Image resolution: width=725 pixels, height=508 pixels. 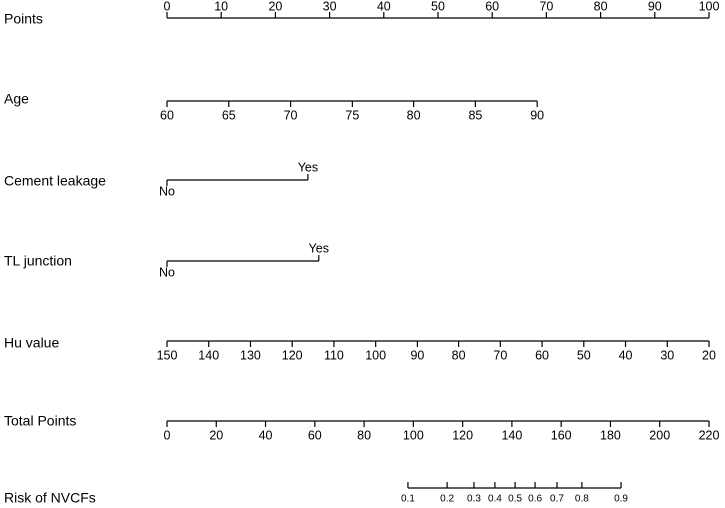 What do you see at coordinates (610, 435) in the screenshot?
I see `tick-label: 180` at bounding box center [610, 435].